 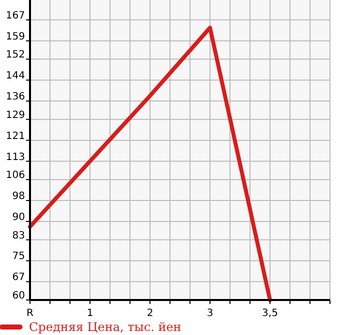 What do you see at coordinates (105, 327) in the screenshot?
I see `legend-label: Средняя Цена, тыс. йен` at bounding box center [105, 327].